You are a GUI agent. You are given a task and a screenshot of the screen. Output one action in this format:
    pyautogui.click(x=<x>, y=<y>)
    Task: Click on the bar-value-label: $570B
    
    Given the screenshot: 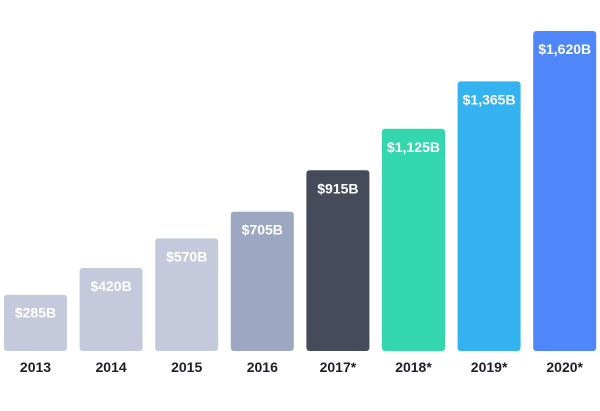 What is the action you would take?
    pyautogui.click(x=186, y=256)
    